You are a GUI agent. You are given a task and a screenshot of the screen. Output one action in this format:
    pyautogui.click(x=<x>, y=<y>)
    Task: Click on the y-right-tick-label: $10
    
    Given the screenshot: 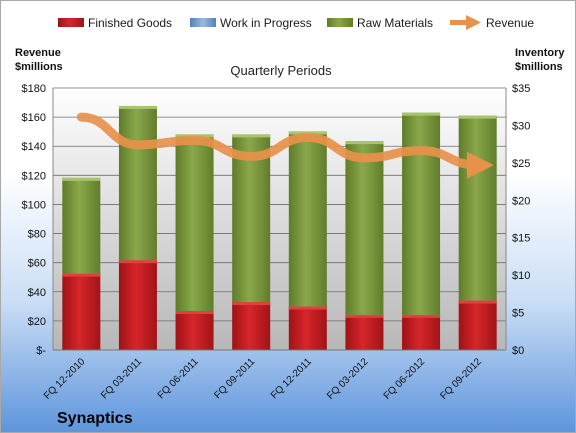 What is the action you would take?
    pyautogui.click(x=521, y=276)
    